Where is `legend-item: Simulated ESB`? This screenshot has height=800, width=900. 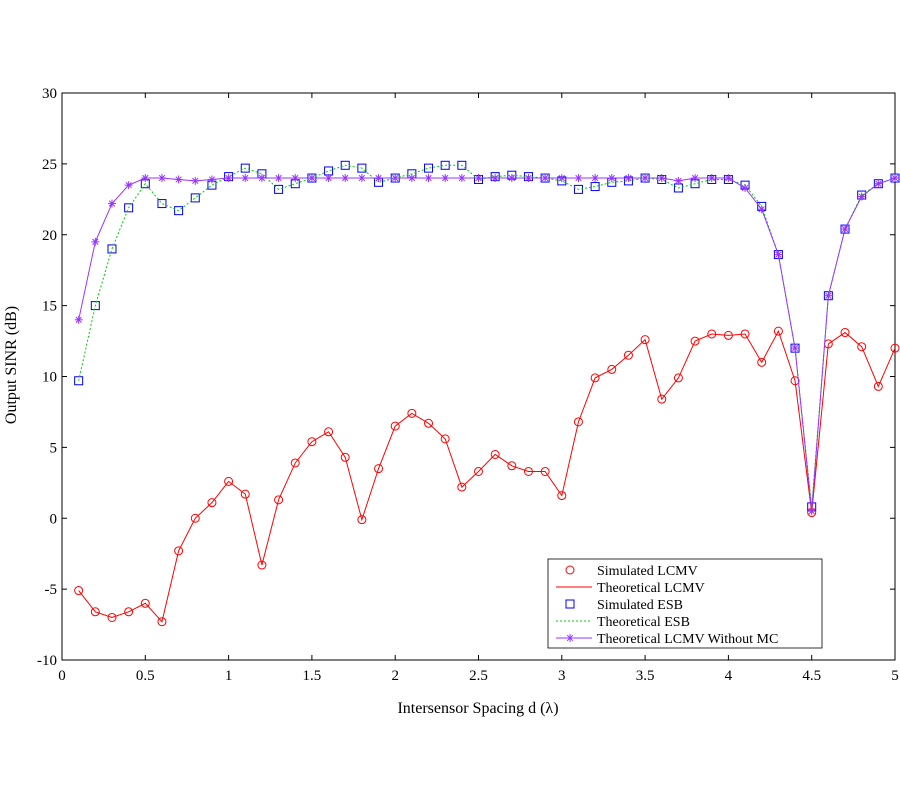 legend-item: Simulated ESB is located at coordinates (624, 605).